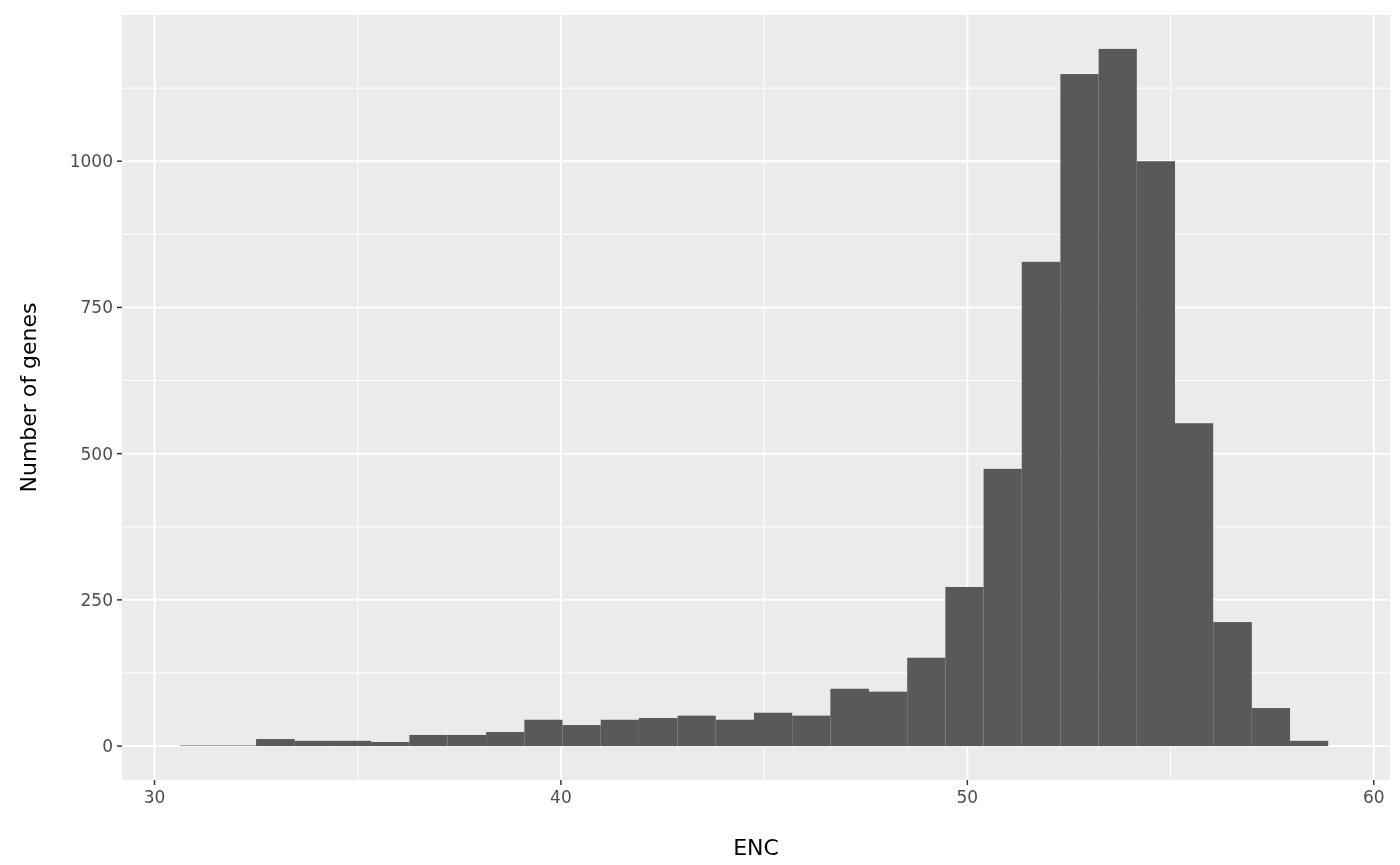 The width and height of the screenshot is (1400, 865). I want to click on x-tick-label: 60, so click(1373, 797).